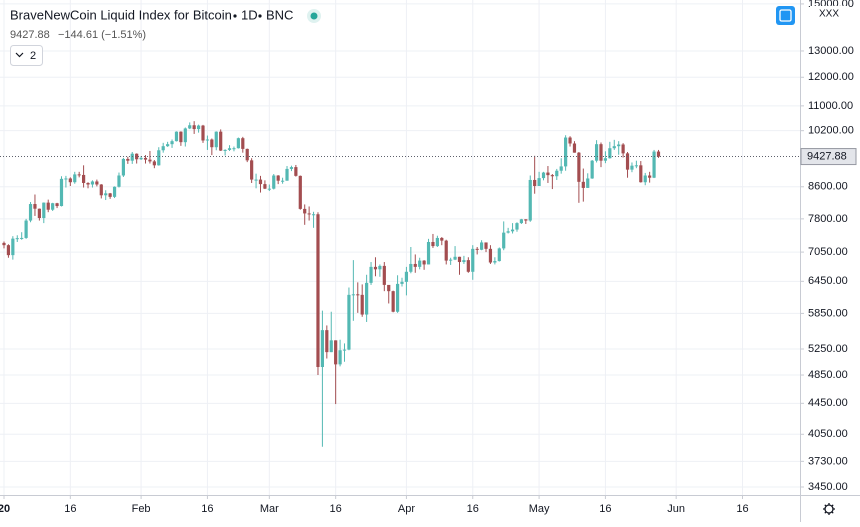  What do you see at coordinates (30, 35) in the screenshot?
I see `last-price: 9427.88` at bounding box center [30, 35].